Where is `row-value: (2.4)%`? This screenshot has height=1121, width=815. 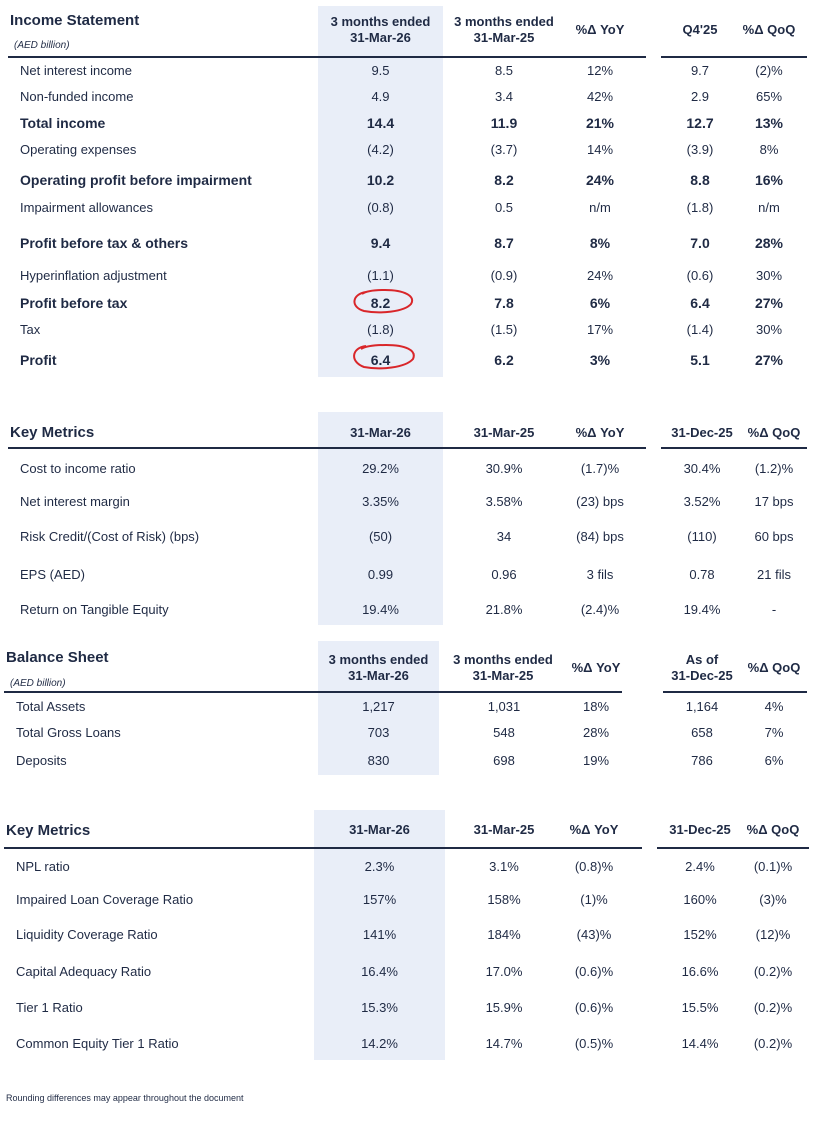 row-value: (2.4)% is located at coordinates (600, 609).